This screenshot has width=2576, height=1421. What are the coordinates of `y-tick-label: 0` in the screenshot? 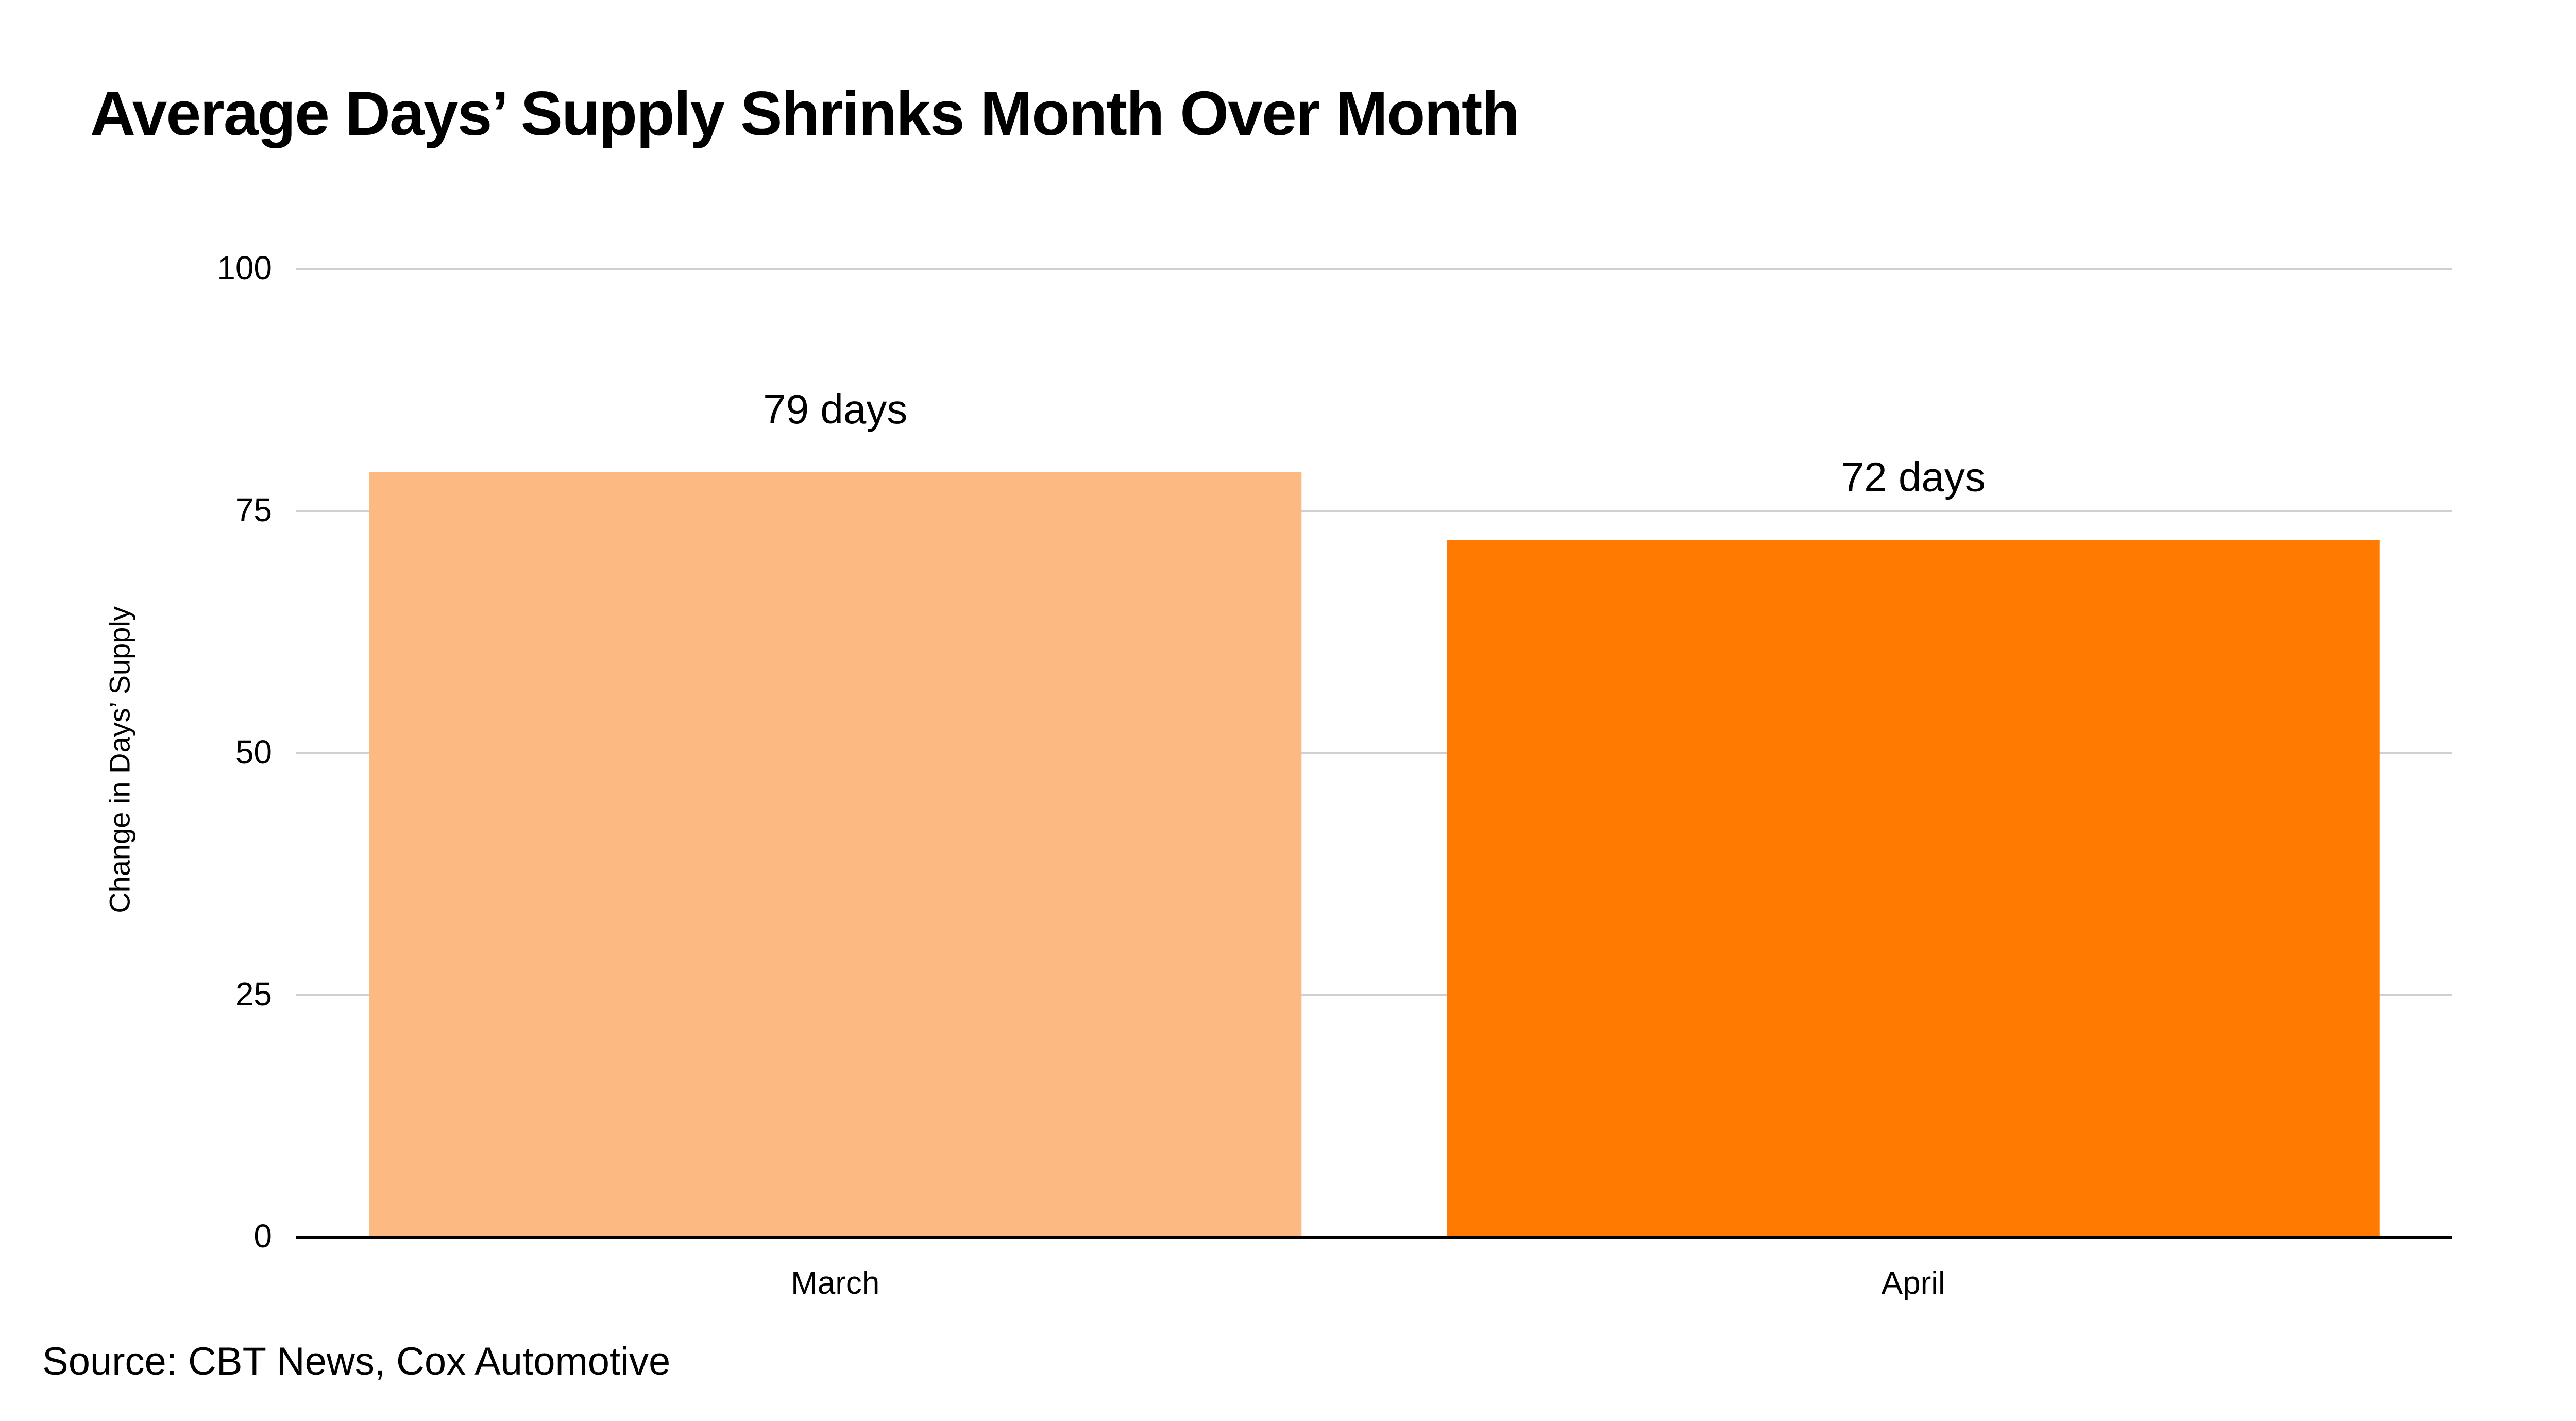 It's located at (262, 1236).